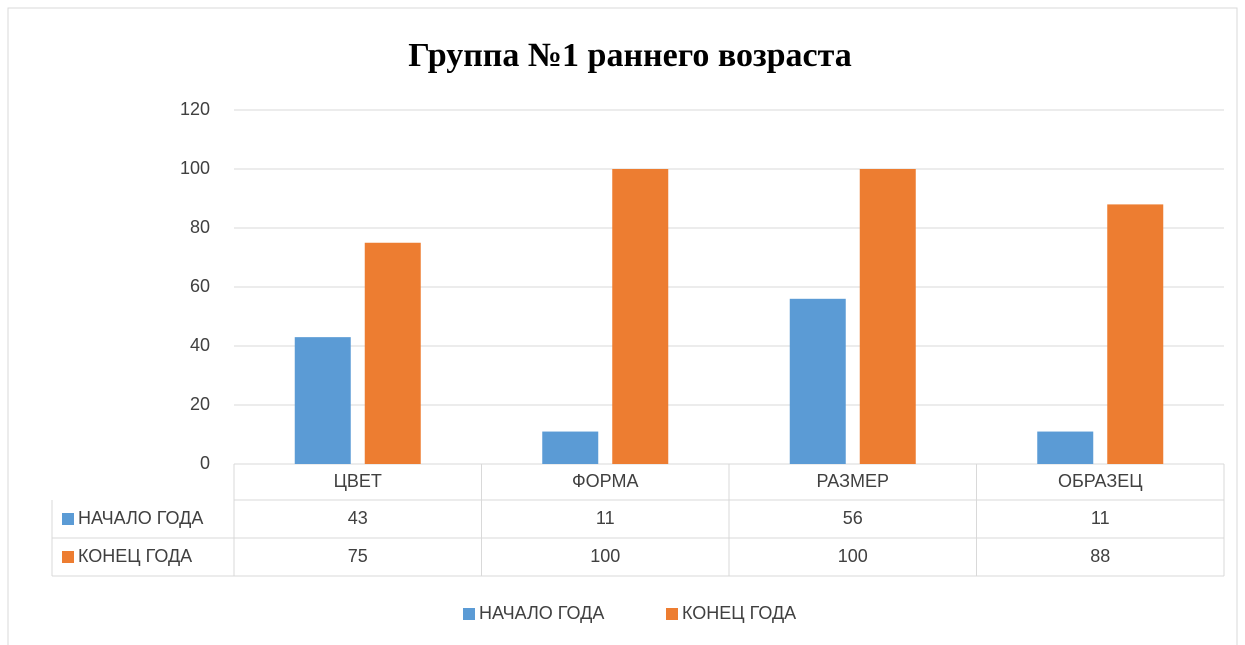 The width and height of the screenshot is (1245, 645). What do you see at coordinates (200, 345) in the screenshot?
I see `y-tick-label: 40` at bounding box center [200, 345].